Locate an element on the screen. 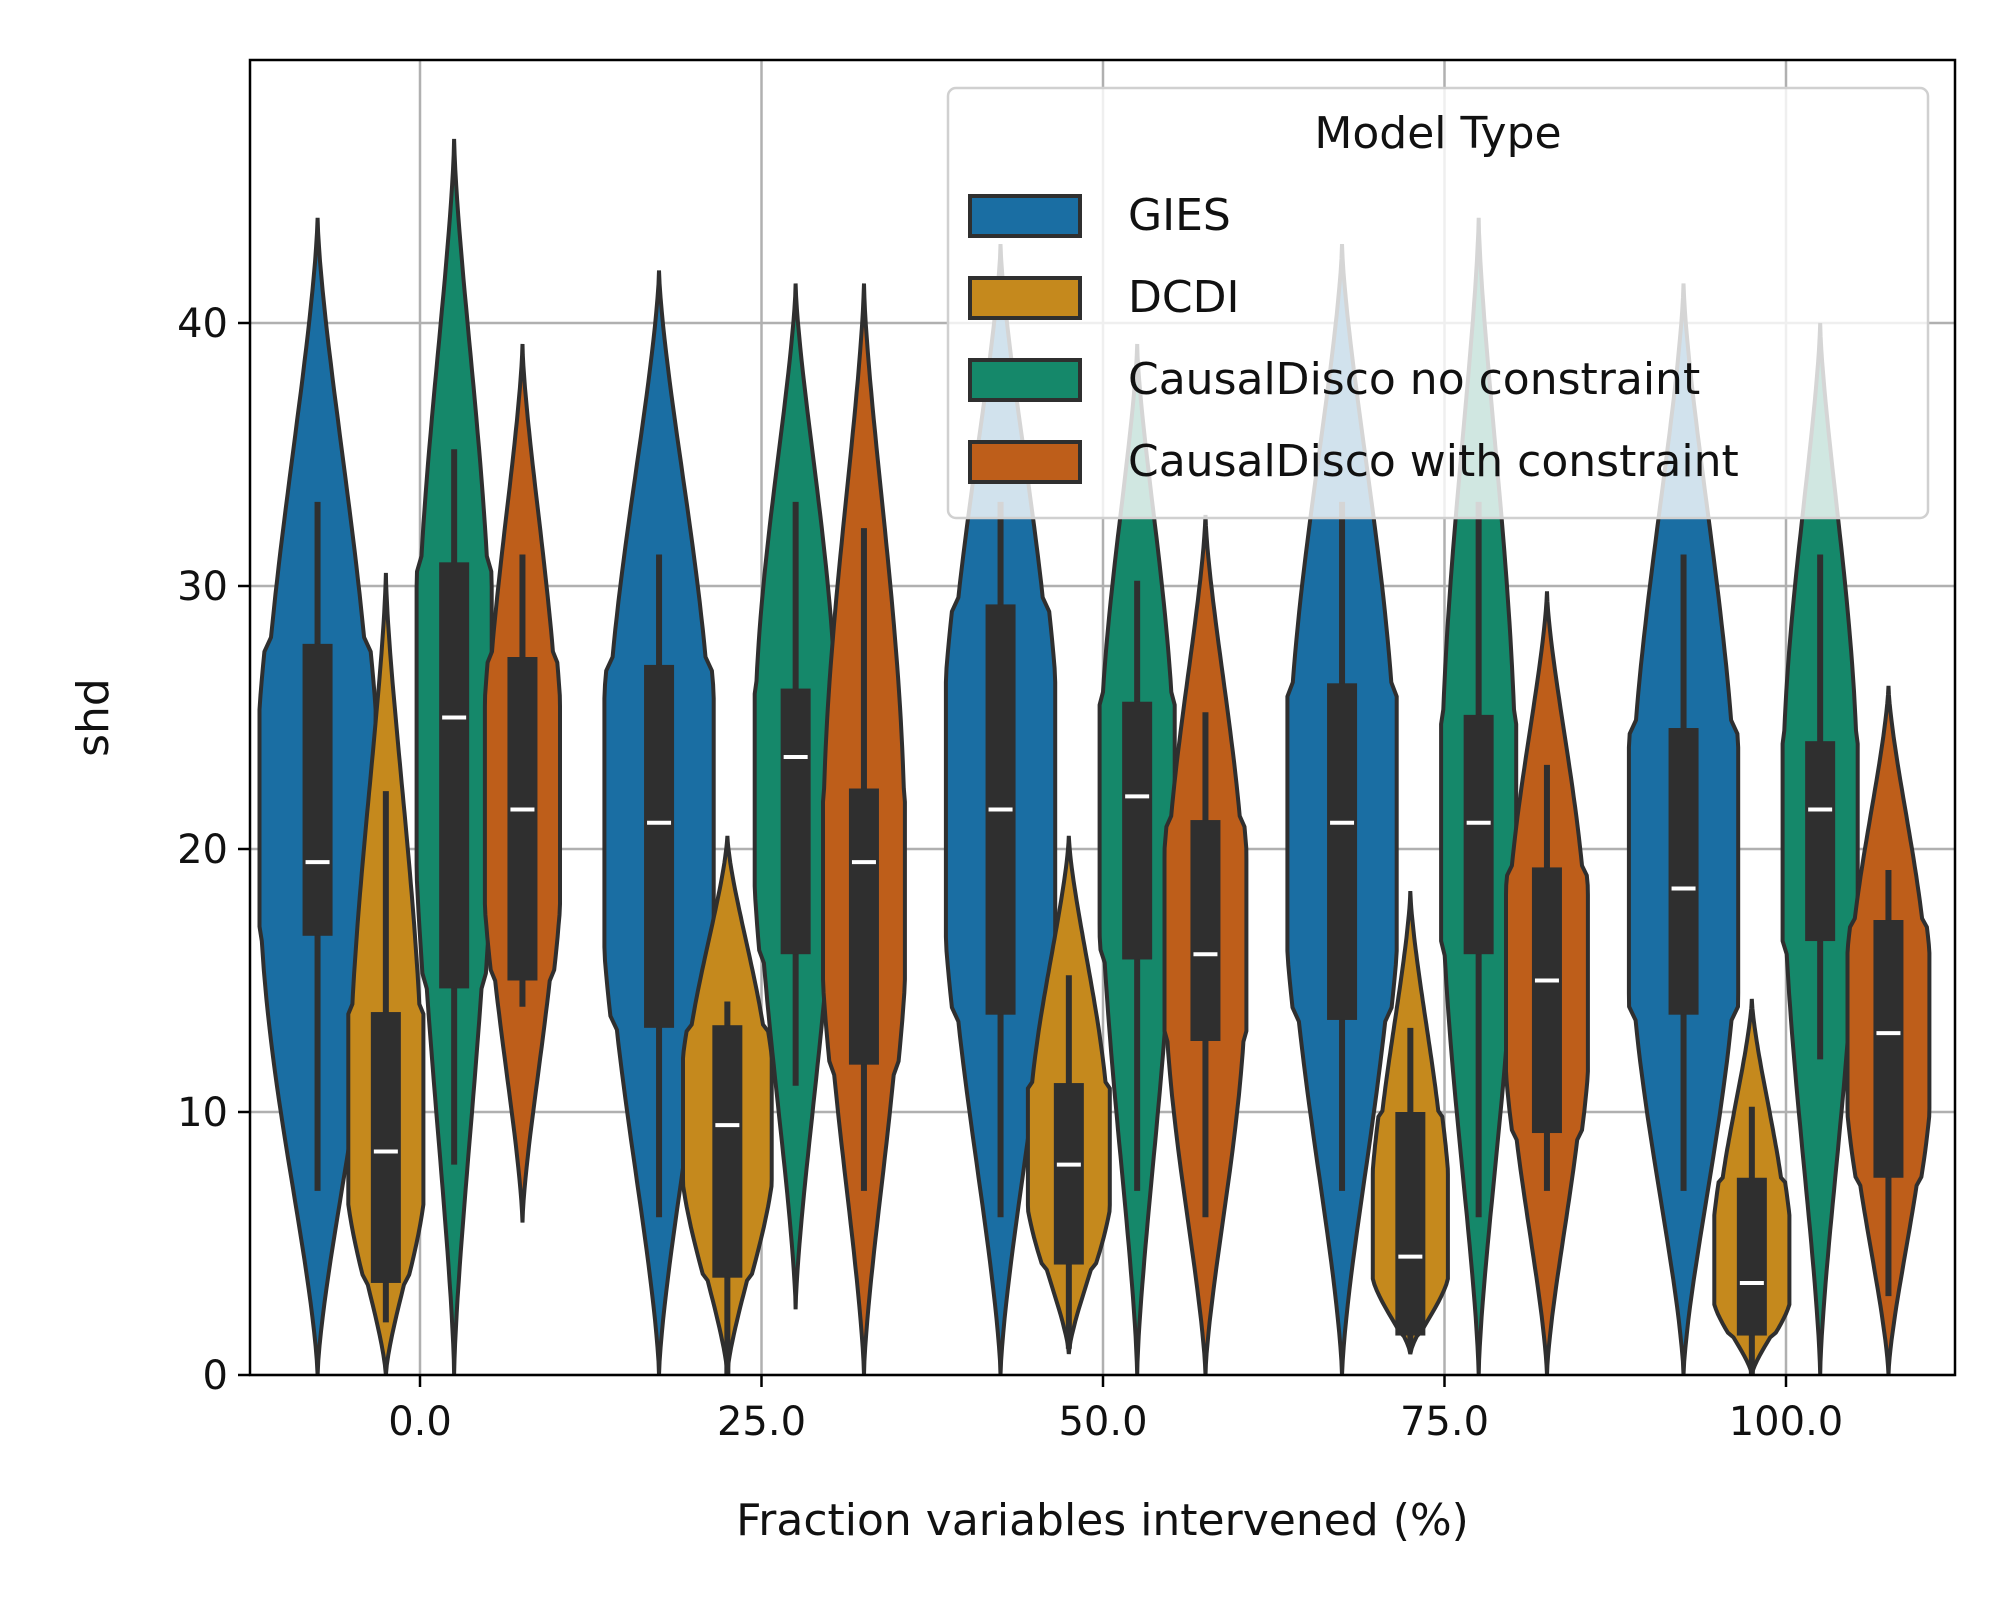 Image resolution: width=2000 pixels, height=1600 pixels. legend-label: CausalDisco with constraint is located at coordinates (1433, 461).